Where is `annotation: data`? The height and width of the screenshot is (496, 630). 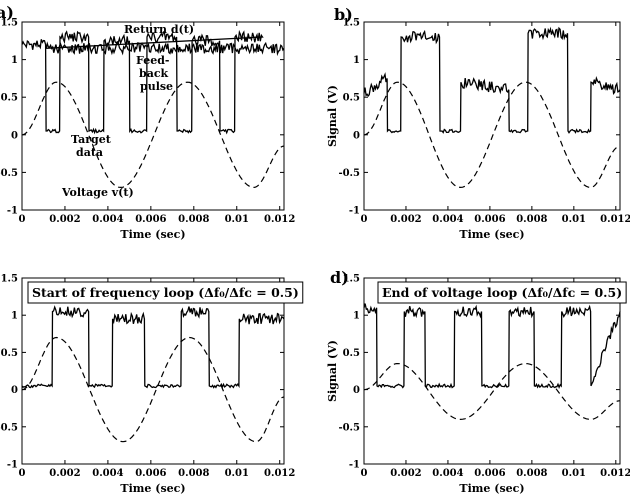 annotation: data is located at coordinates (89, 152).